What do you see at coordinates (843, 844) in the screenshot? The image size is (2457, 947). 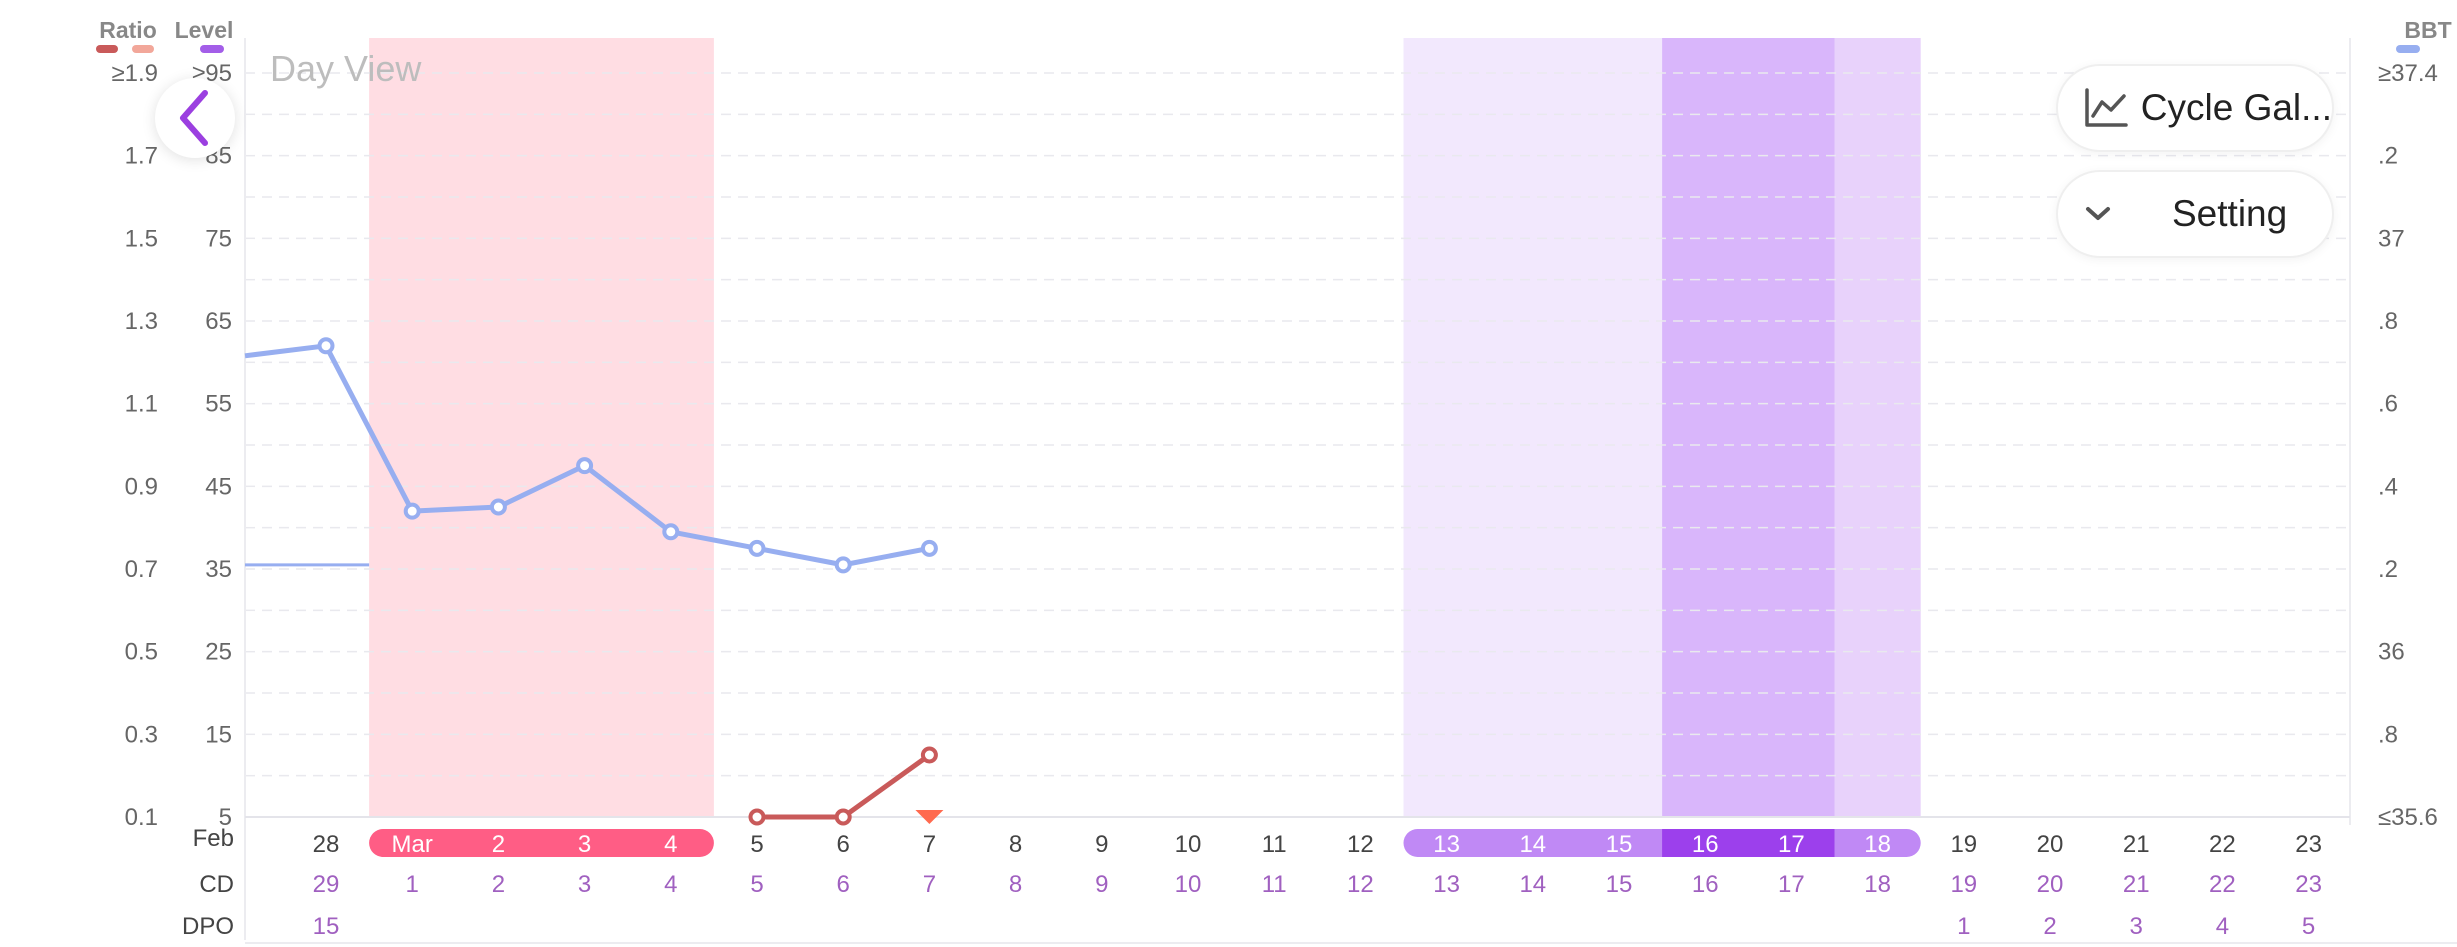 I see `date-label: 6` at bounding box center [843, 844].